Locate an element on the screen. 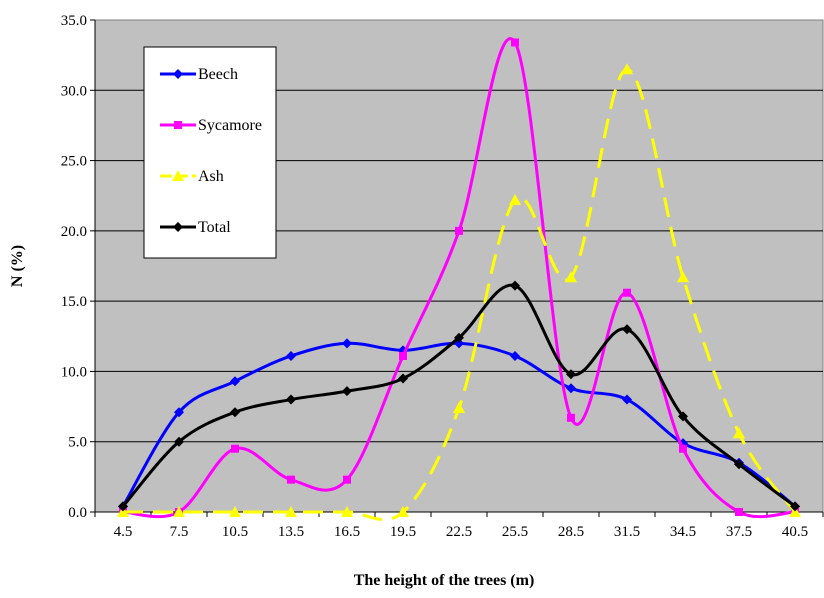 The width and height of the screenshot is (824, 598). y-axis-title: N (%) is located at coordinates (17, 266).